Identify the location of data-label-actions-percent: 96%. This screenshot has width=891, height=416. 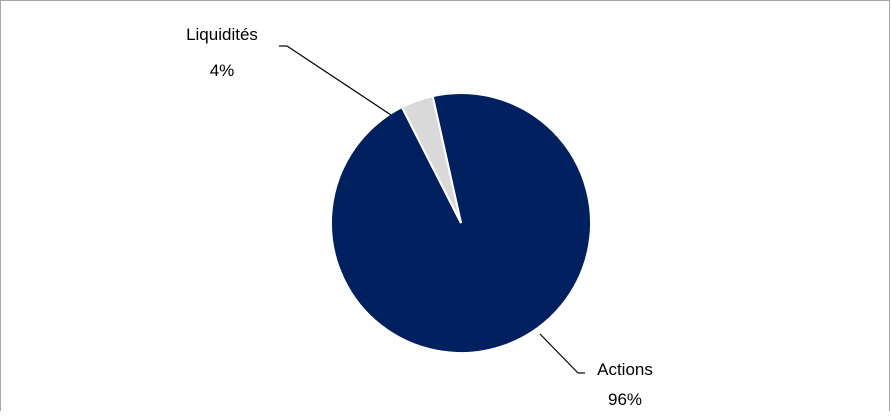
(625, 399).